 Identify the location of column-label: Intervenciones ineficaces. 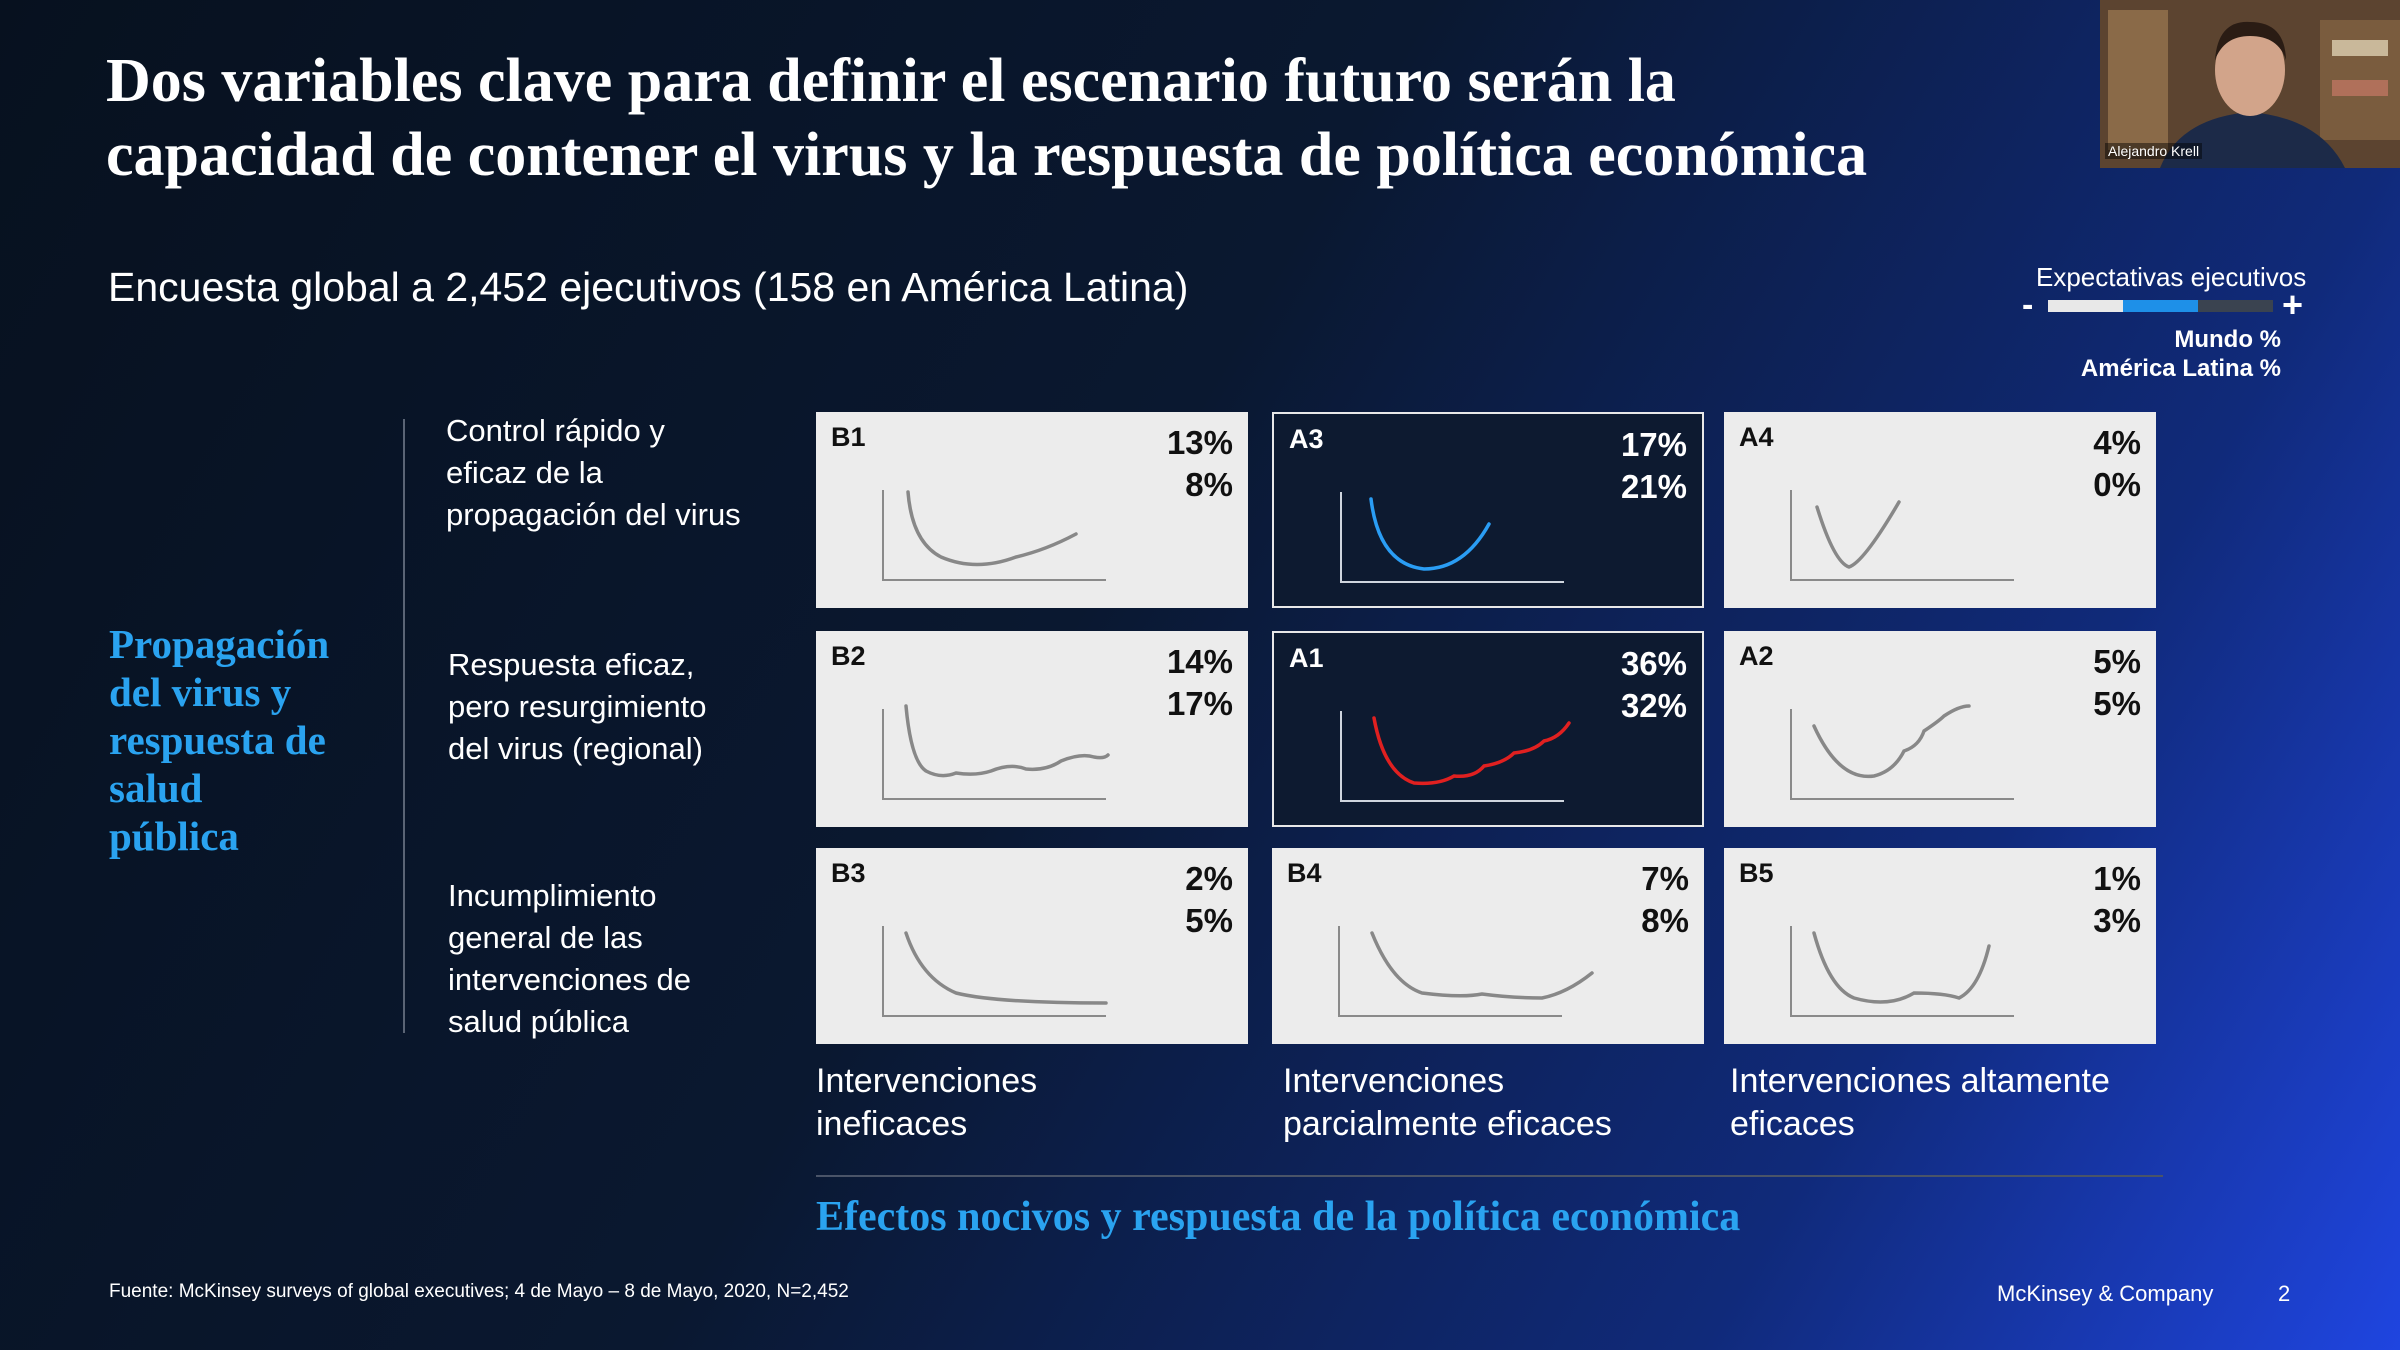
(926, 1103).